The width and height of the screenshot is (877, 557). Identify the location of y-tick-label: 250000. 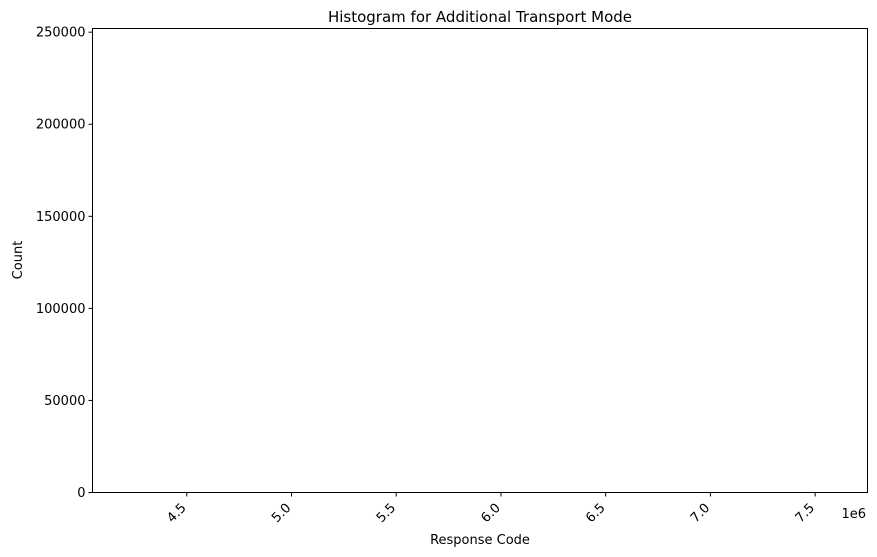
(61, 33).